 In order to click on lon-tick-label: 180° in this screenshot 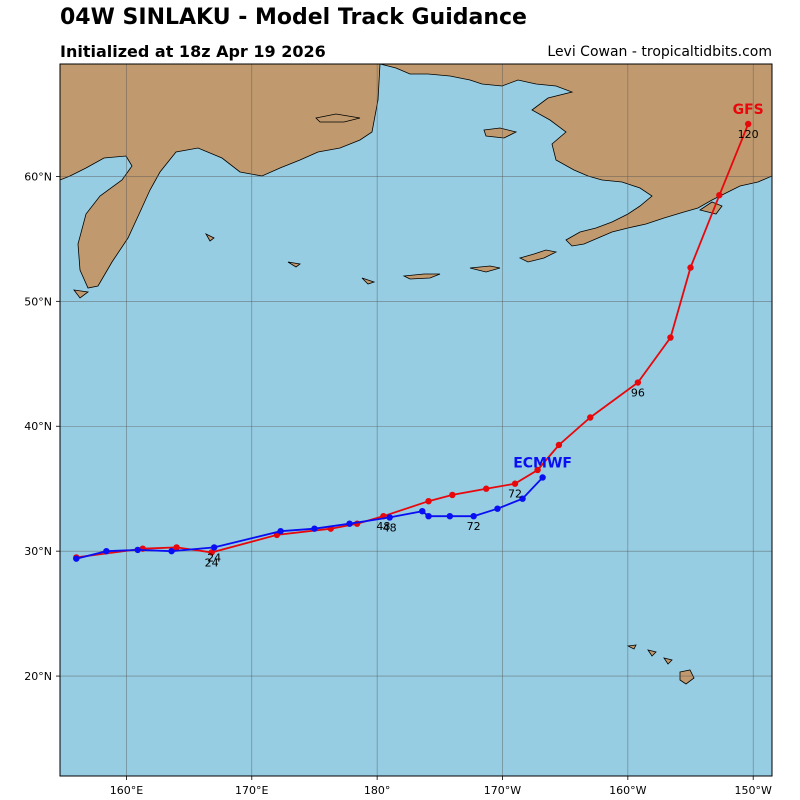, I will do `click(377, 790)`.